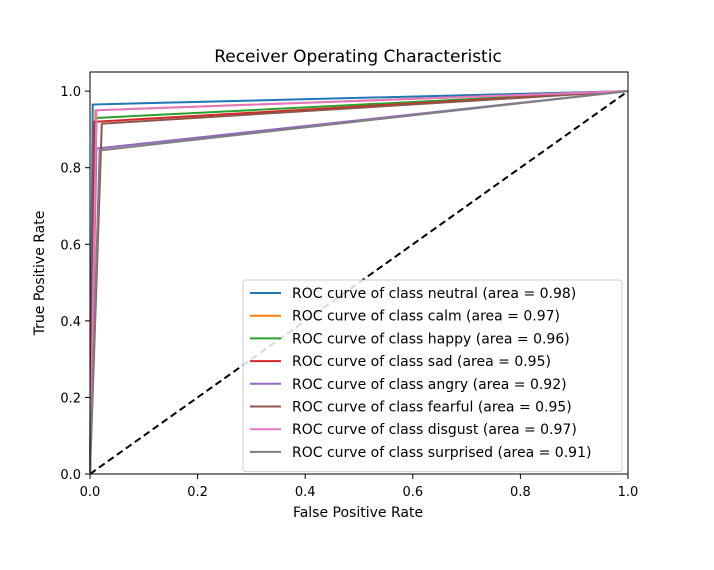  Describe the element at coordinates (197, 492) in the screenshot. I see `x-tick-label: 0.2` at that location.